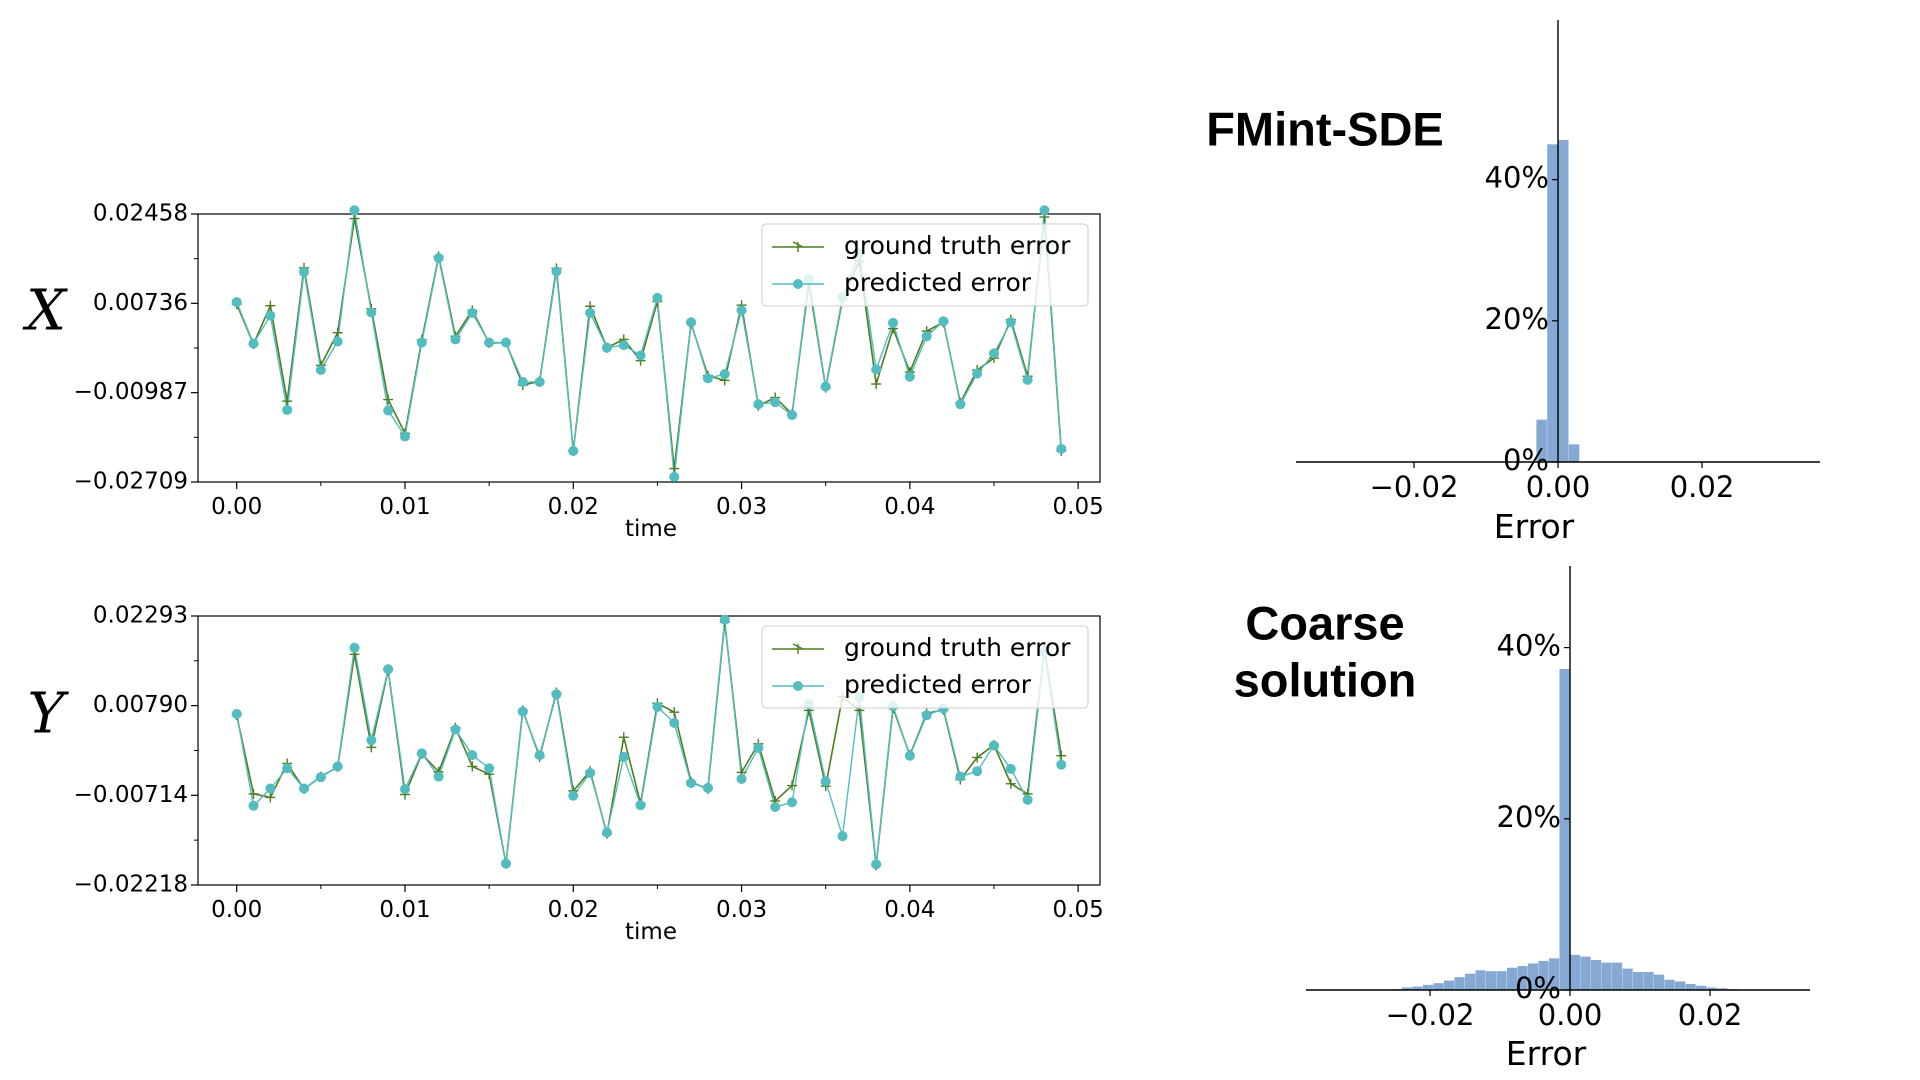 The image size is (1920, 1080). I want to click on y-tick-label: 0.02293, so click(140, 616).